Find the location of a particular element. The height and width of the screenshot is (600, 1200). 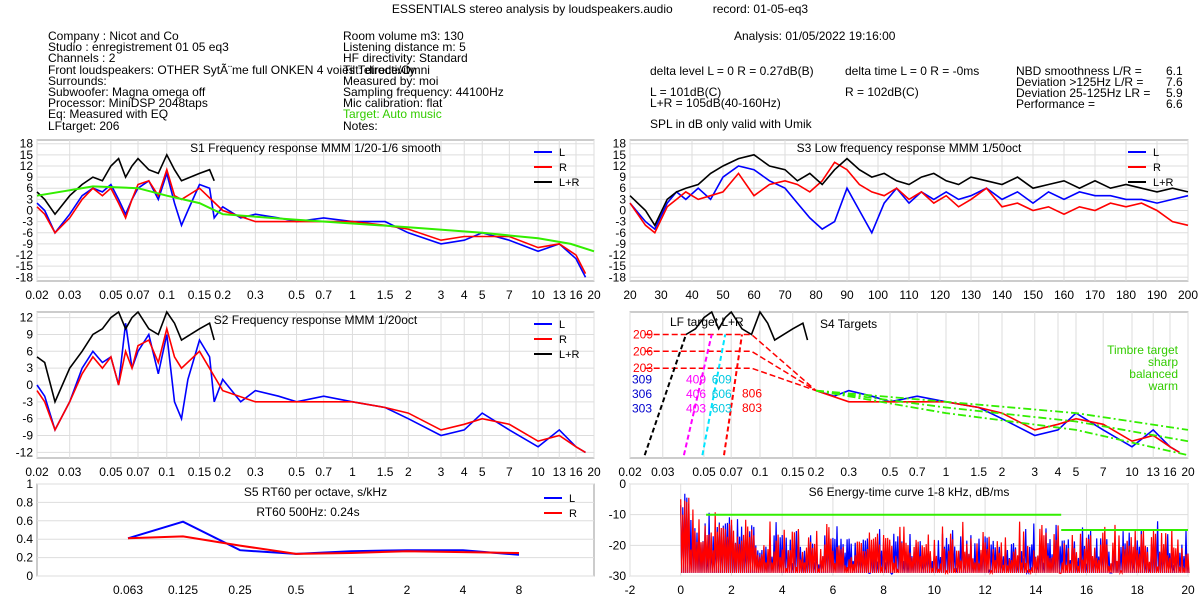

target-line is located at coordinates (315, 219).